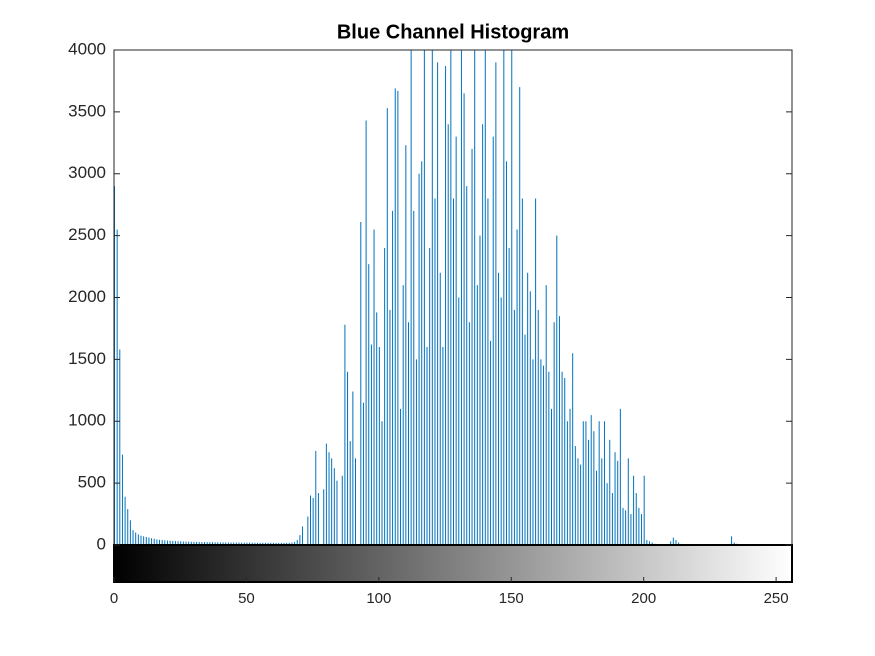 Image resolution: width=875 pixels, height=656 pixels. What do you see at coordinates (92, 482) in the screenshot?
I see `y-tick-label: 500` at bounding box center [92, 482].